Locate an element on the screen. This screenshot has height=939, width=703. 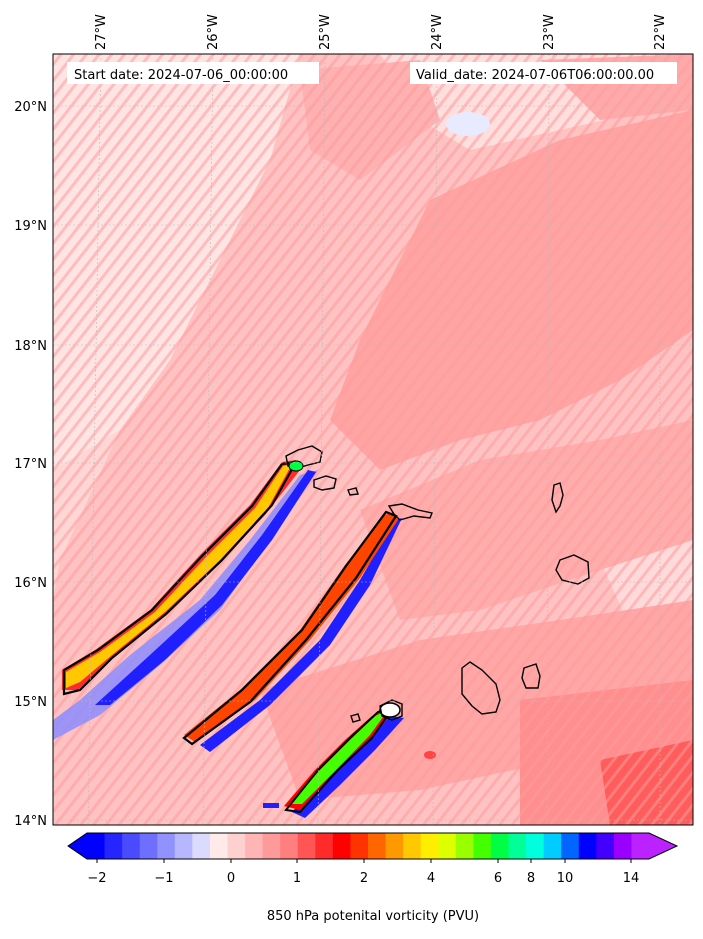
island-boa-vista is located at coordinates (572, 569).